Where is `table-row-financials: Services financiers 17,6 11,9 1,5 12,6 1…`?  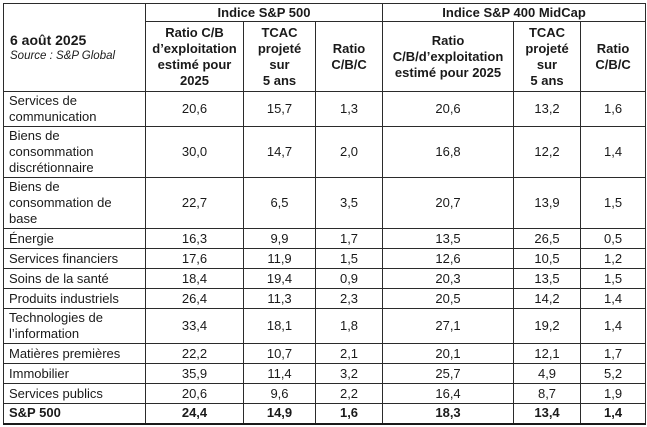 table-row-financials: Services financiers 17,6 11,9 1,5 12,6 1… is located at coordinates (325, 258).